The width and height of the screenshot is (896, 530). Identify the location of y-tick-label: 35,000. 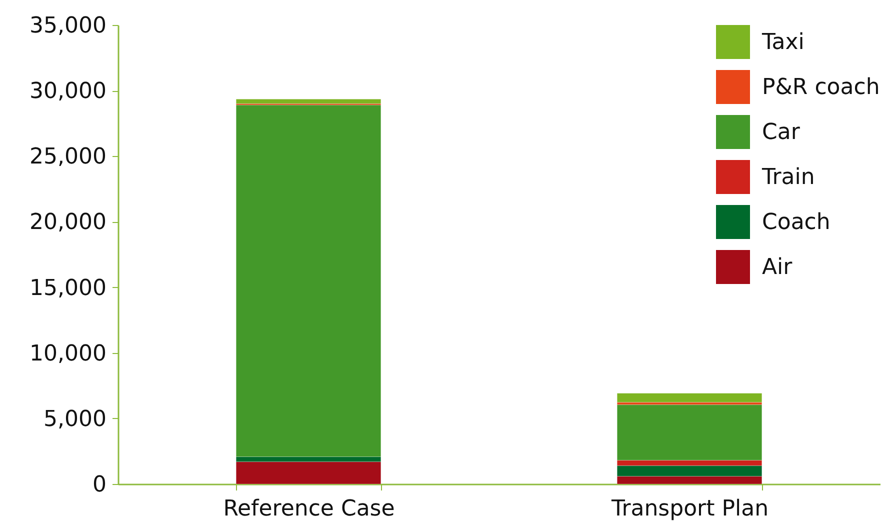
(68, 26).